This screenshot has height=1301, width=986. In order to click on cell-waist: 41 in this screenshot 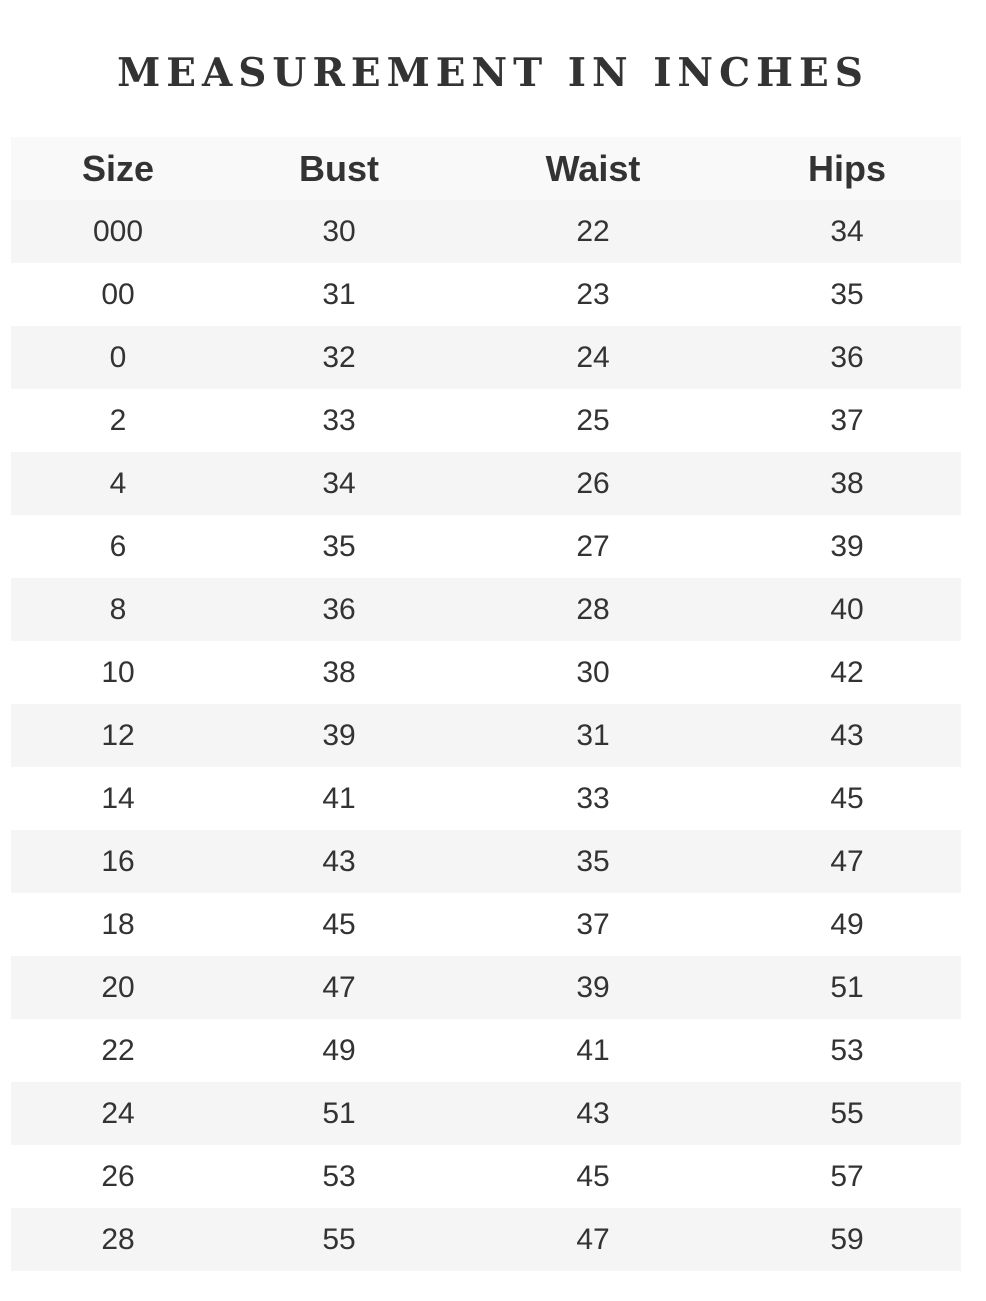, I will do `click(593, 1050)`.